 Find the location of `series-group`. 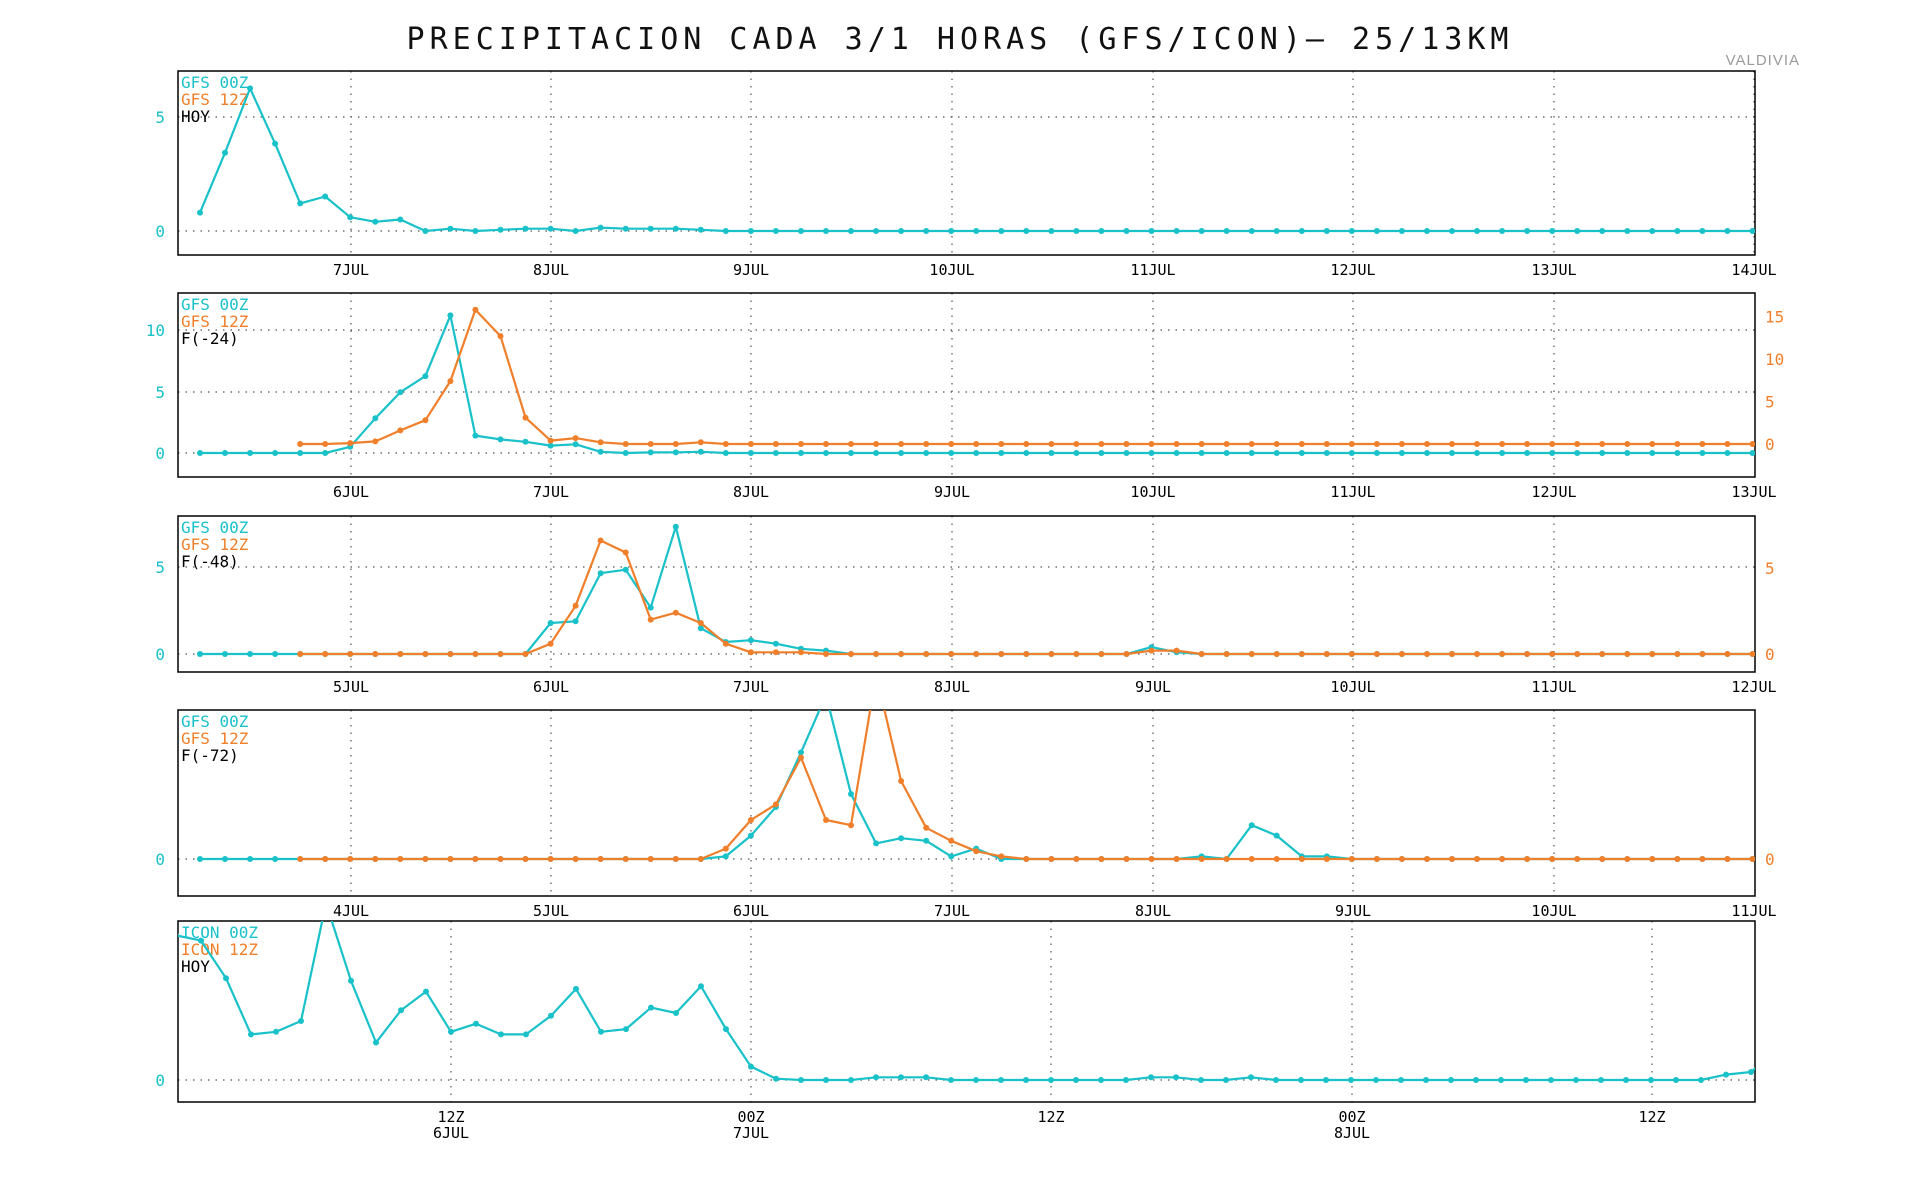

series-group is located at coordinates (989, 777).